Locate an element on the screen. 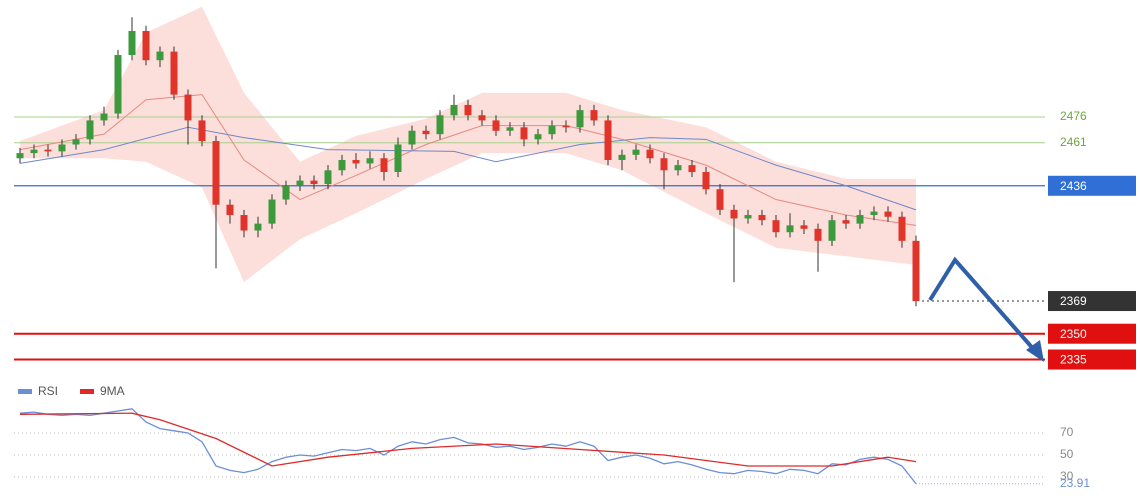 The width and height of the screenshot is (1140, 500). y-tick-label: 70 is located at coordinates (1067, 432).